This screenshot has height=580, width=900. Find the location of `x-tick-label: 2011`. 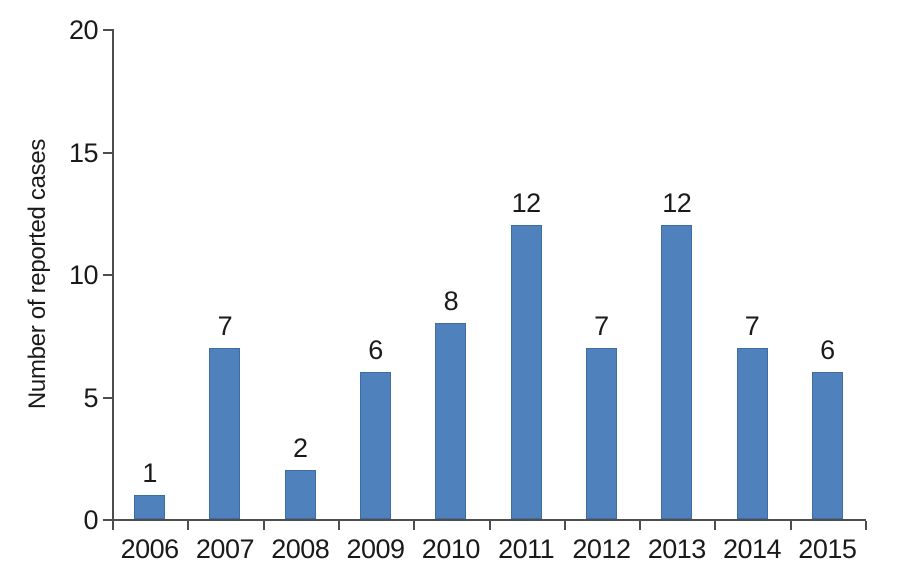

x-tick-label: 2011 is located at coordinates (526, 549).